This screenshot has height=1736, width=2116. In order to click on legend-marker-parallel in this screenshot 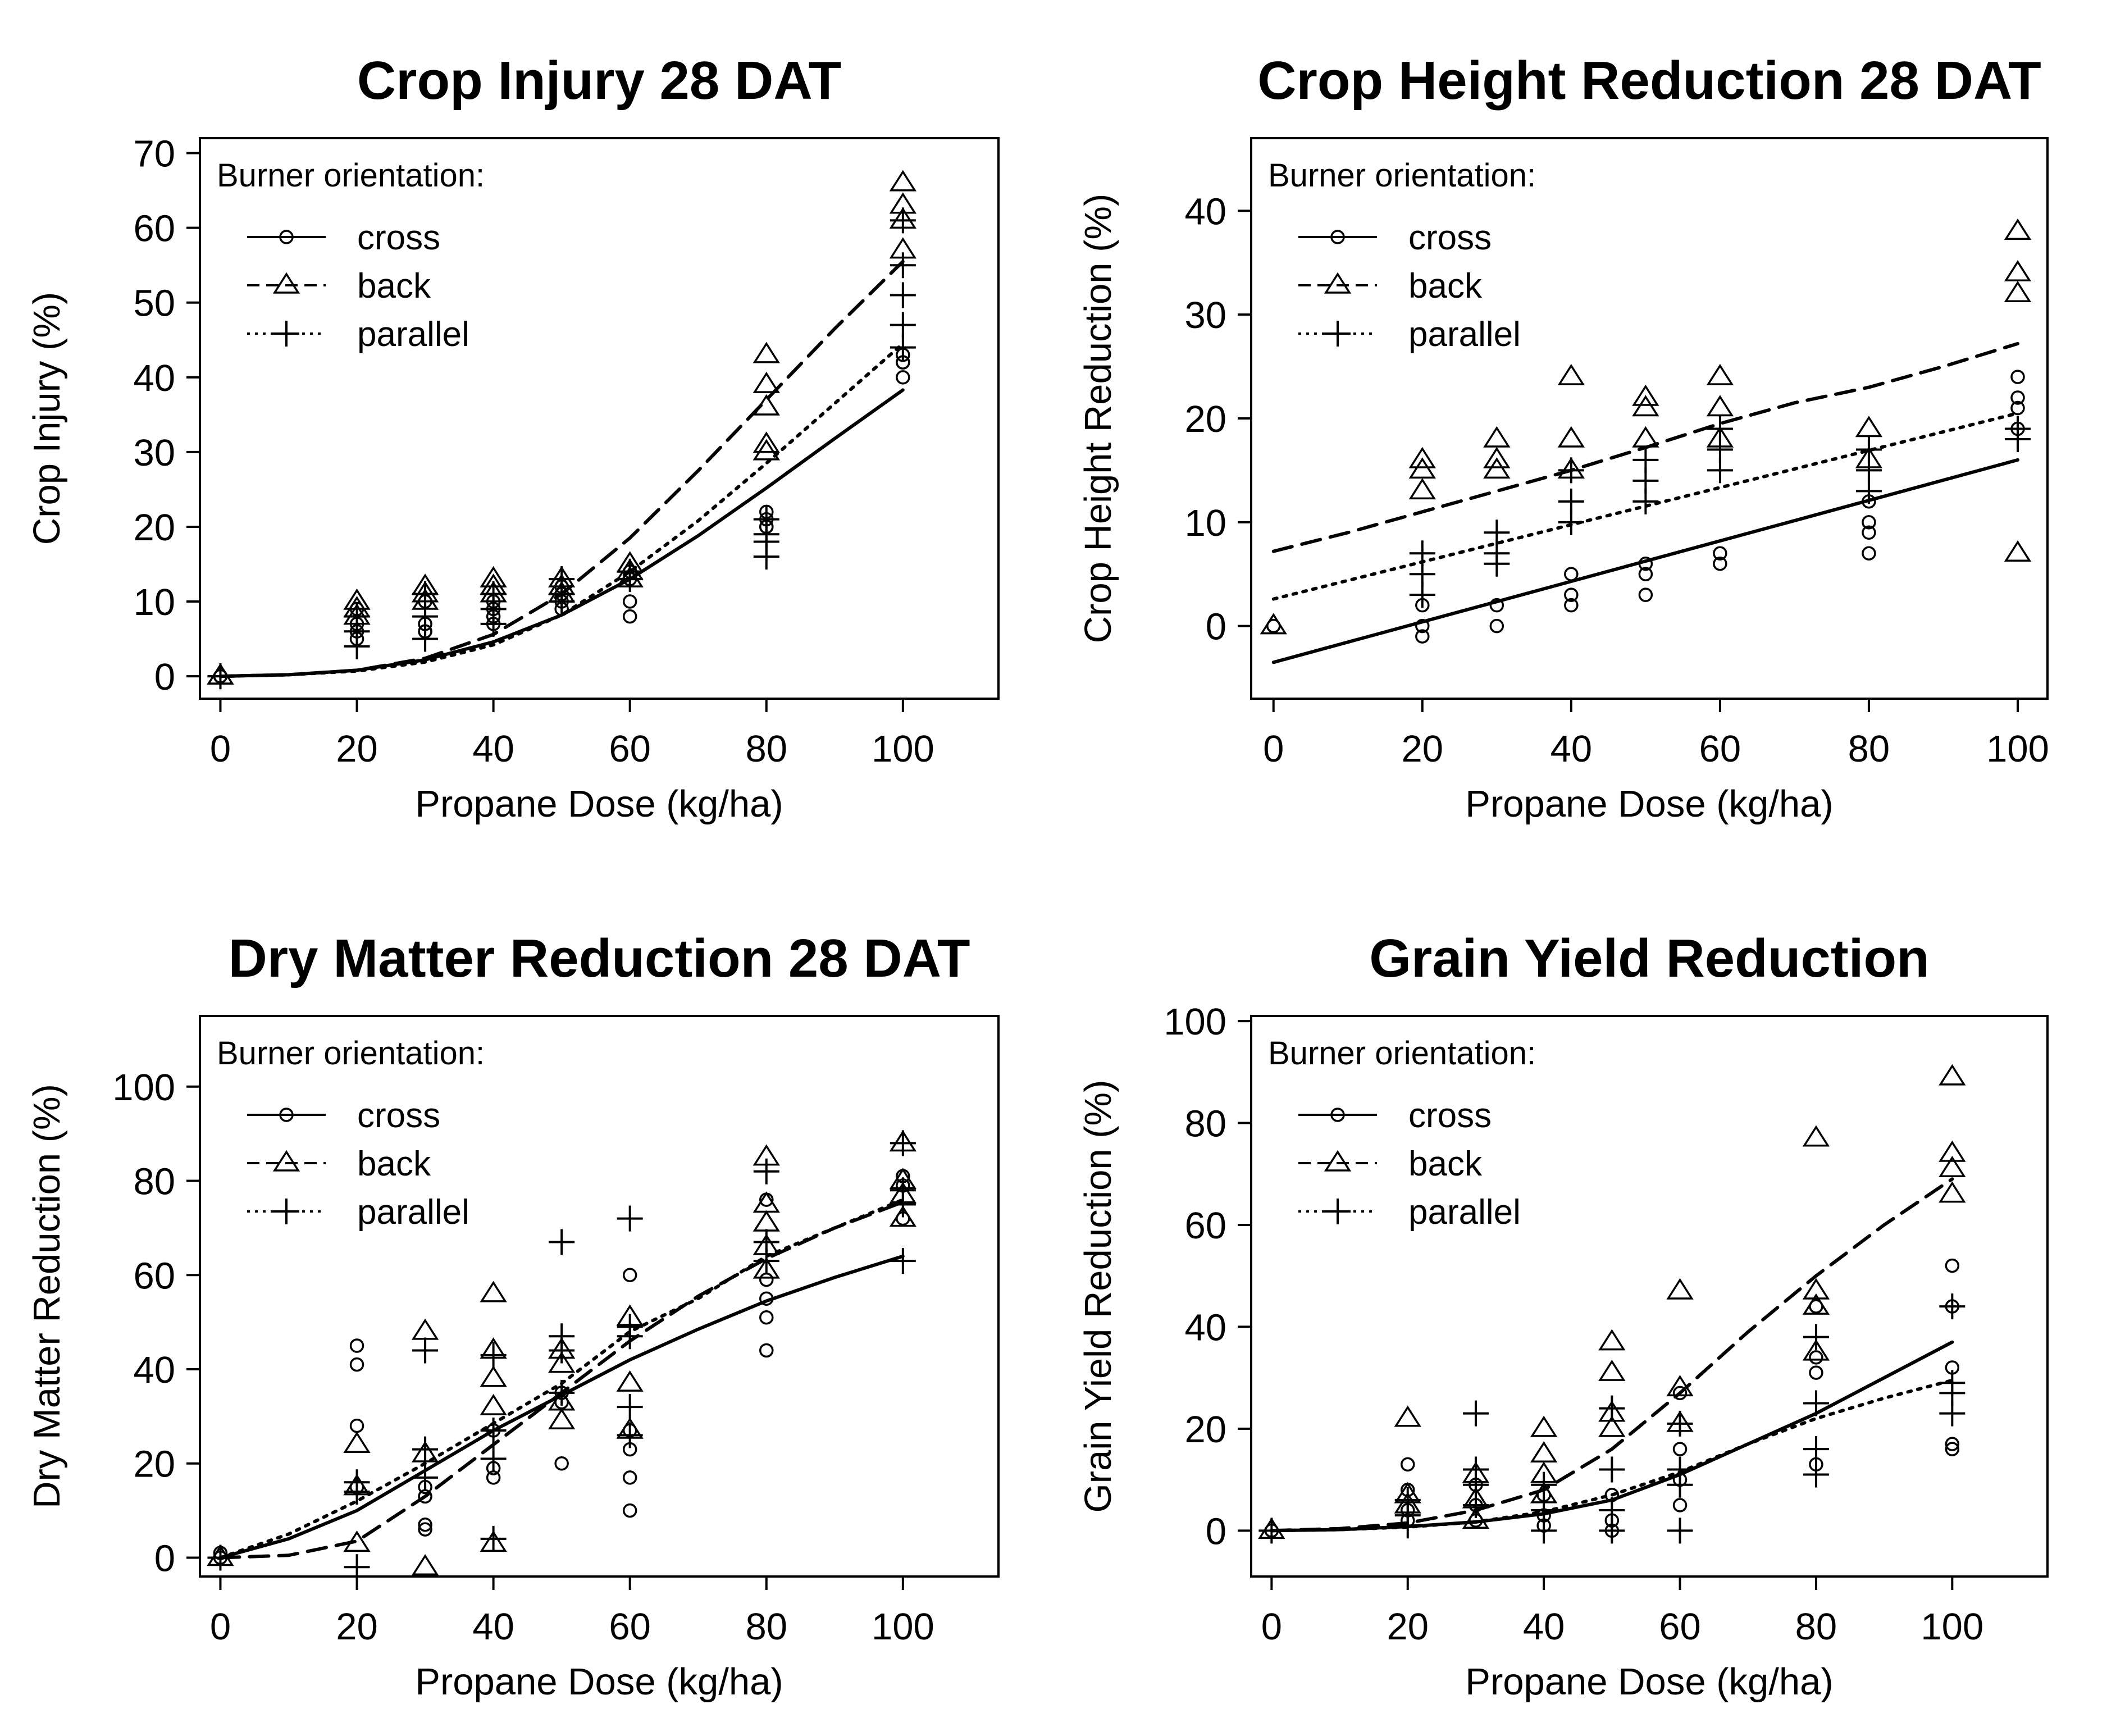, I will do `click(286, 334)`.